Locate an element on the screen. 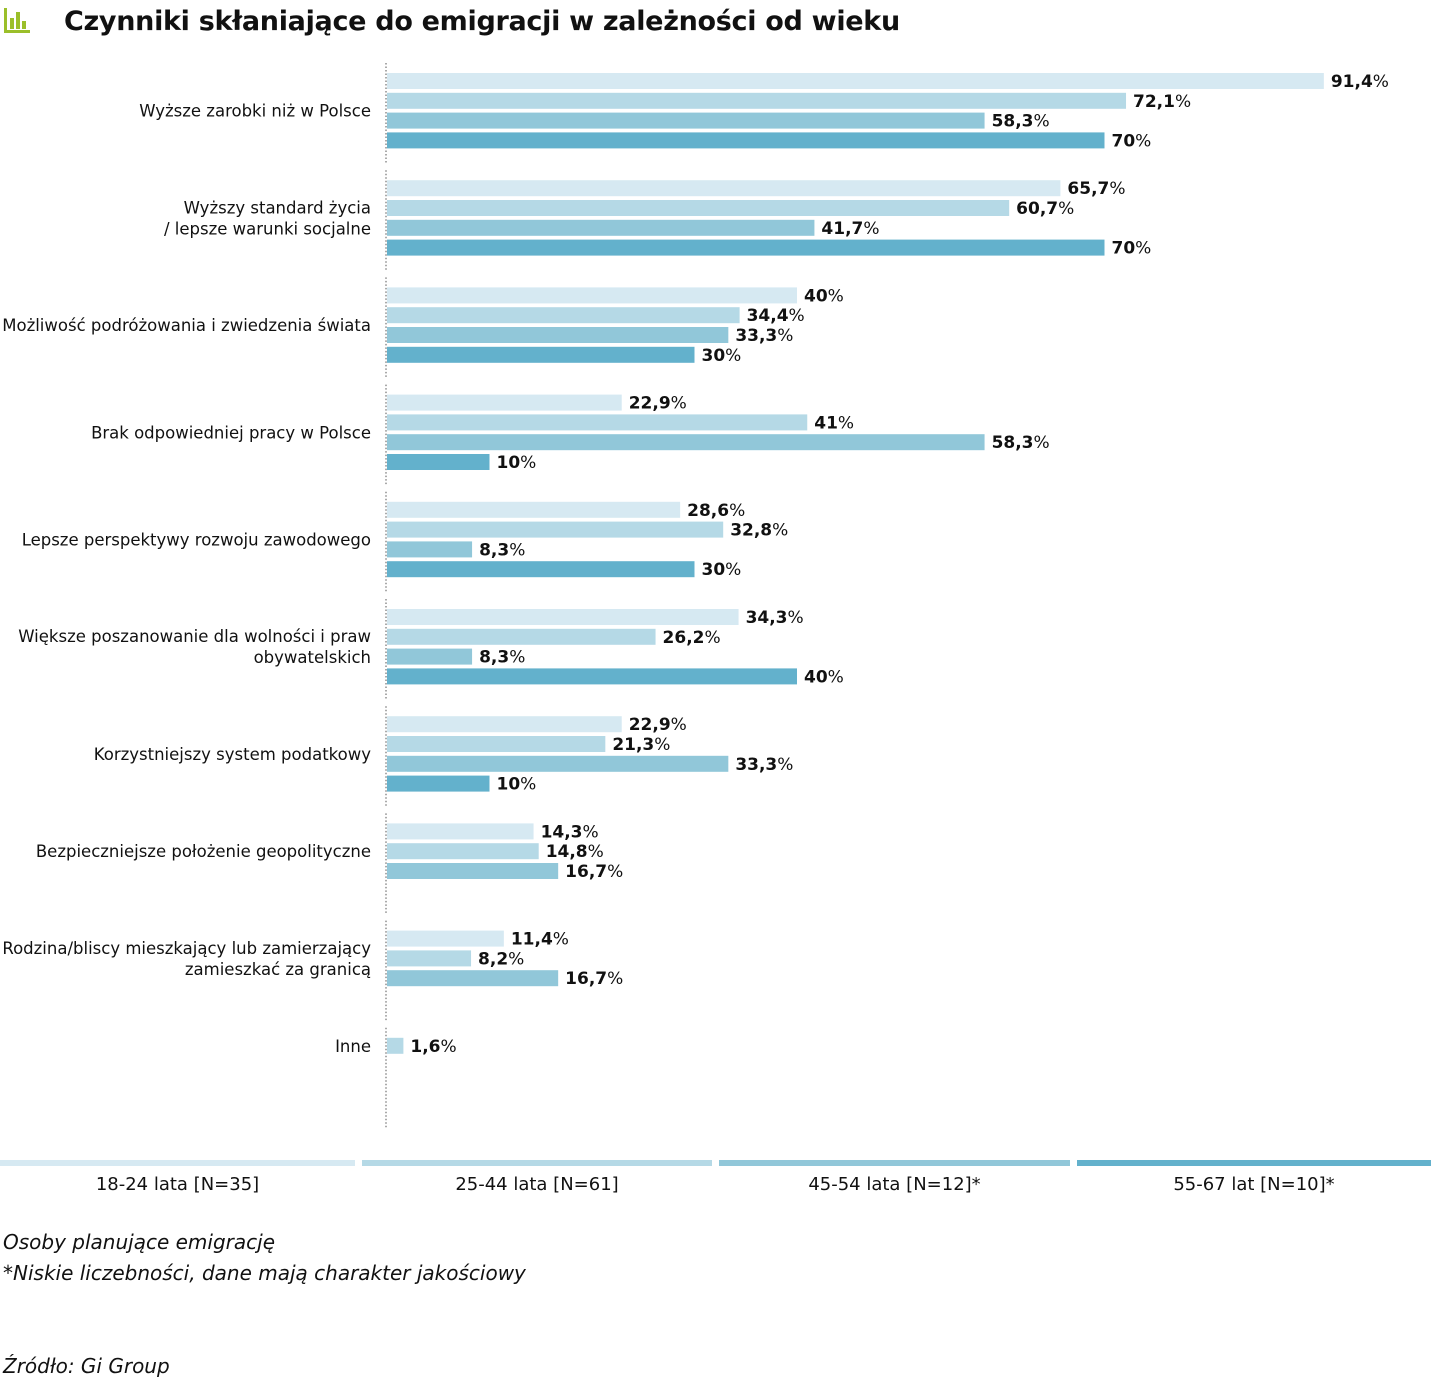 The height and width of the screenshot is (1383, 1431). data-label: 8,2% is located at coordinates (501, 959).